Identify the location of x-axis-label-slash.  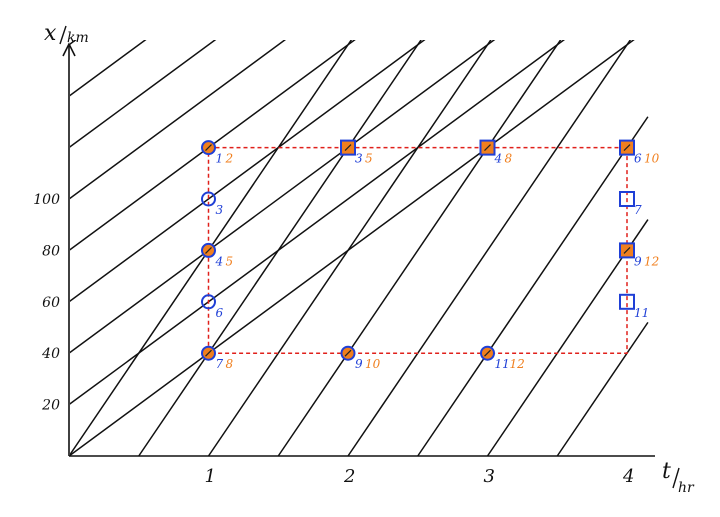
(676, 478).